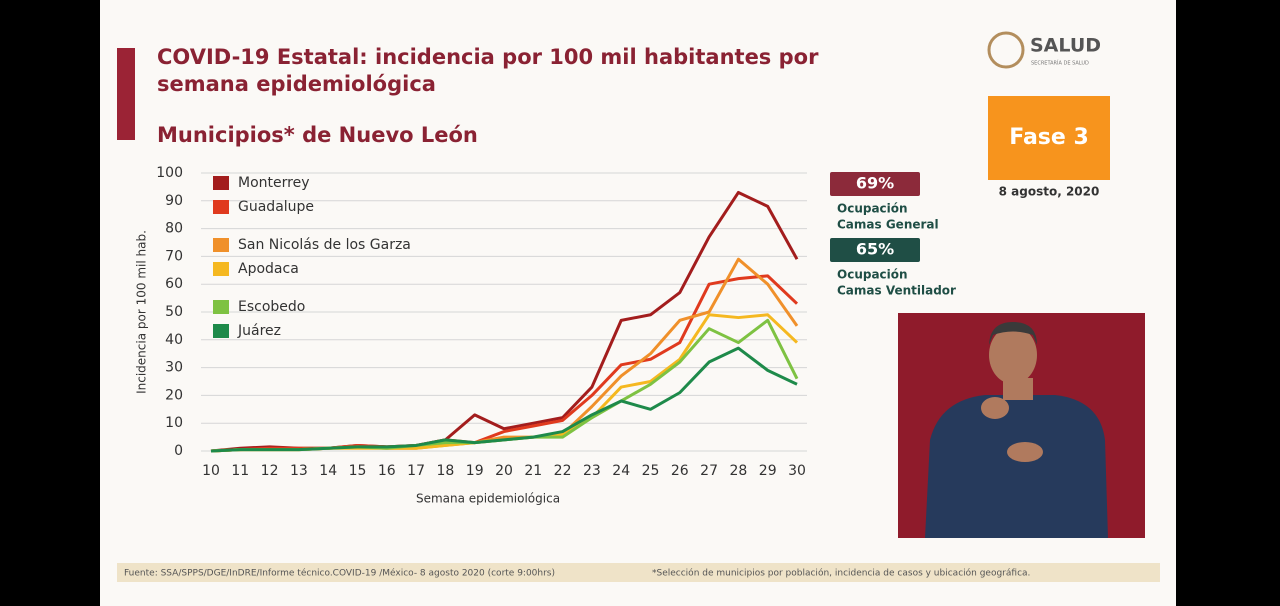 The image size is (1280, 606). I want to click on interpreter-video, so click(1021, 425).